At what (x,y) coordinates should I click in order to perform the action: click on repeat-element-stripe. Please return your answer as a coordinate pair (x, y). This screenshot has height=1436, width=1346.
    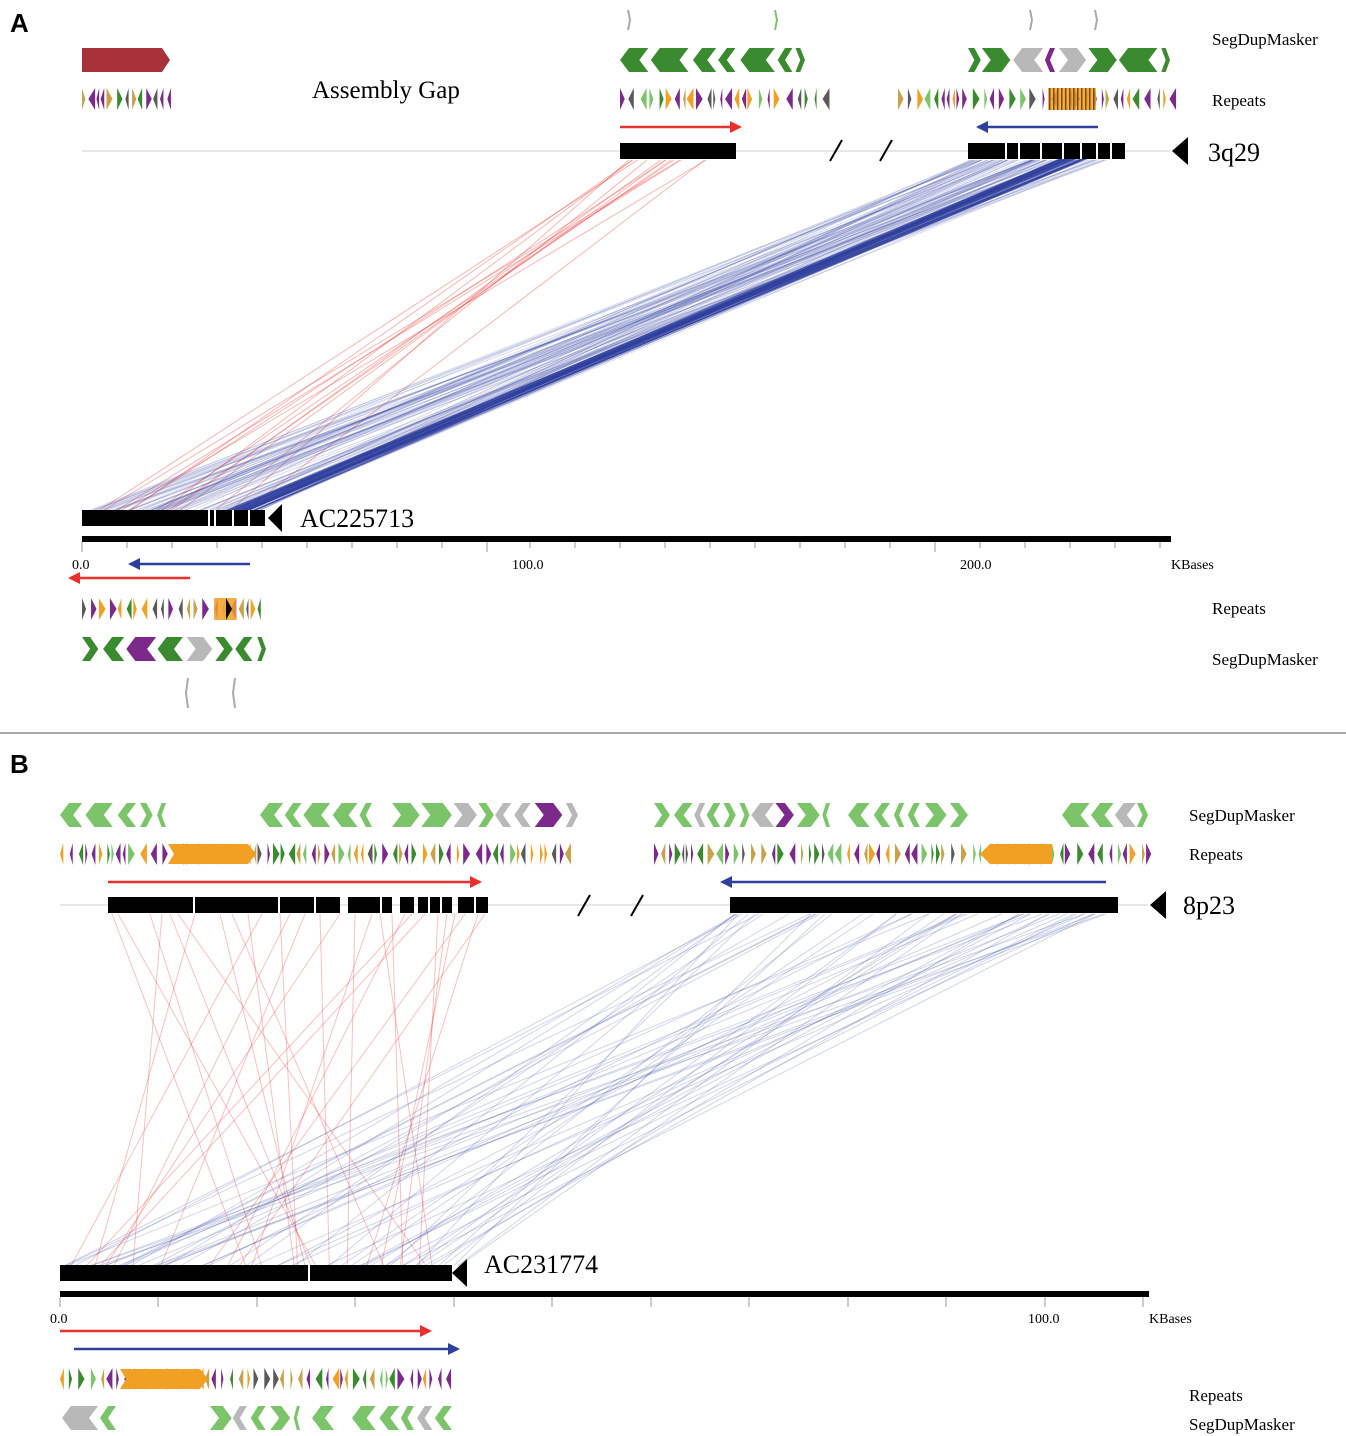
    Looking at the image, I should click on (1050, 99).